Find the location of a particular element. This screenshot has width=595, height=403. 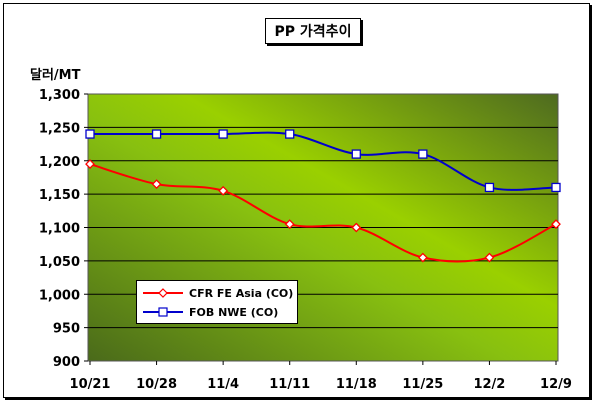

y-tick-label: 1,300 is located at coordinates (59, 95).